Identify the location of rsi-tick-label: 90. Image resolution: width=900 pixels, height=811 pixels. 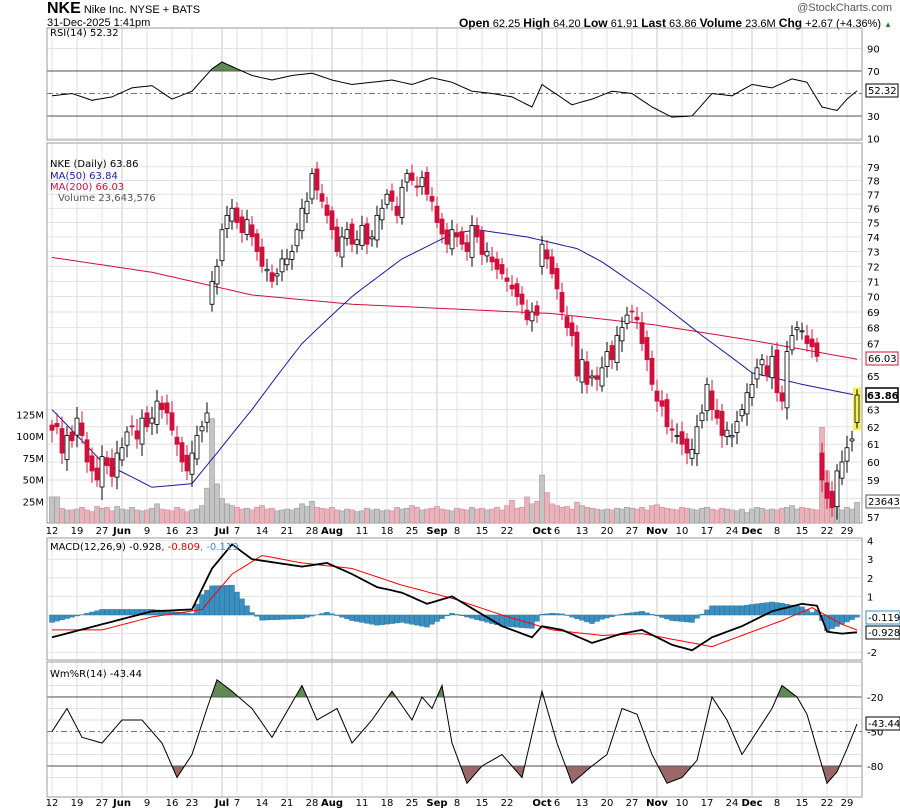
(873, 50).